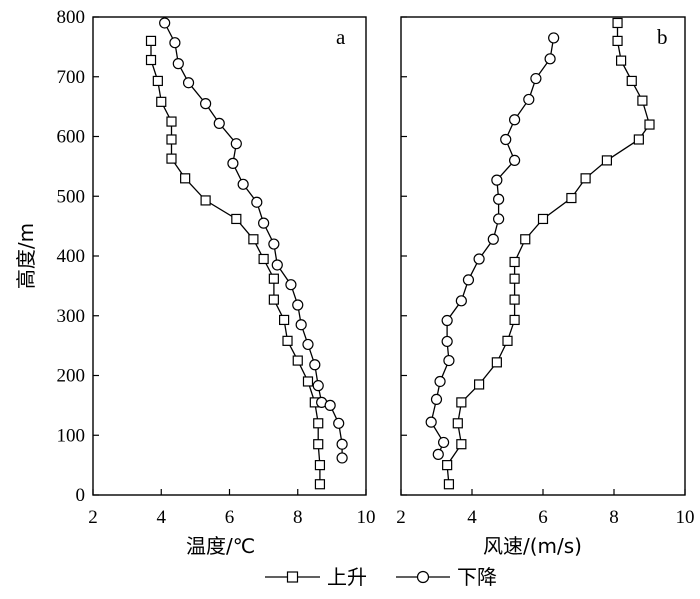 This screenshot has height=599, width=700. I want to click on x-axis-title: 风速/(m/s), so click(532, 546).